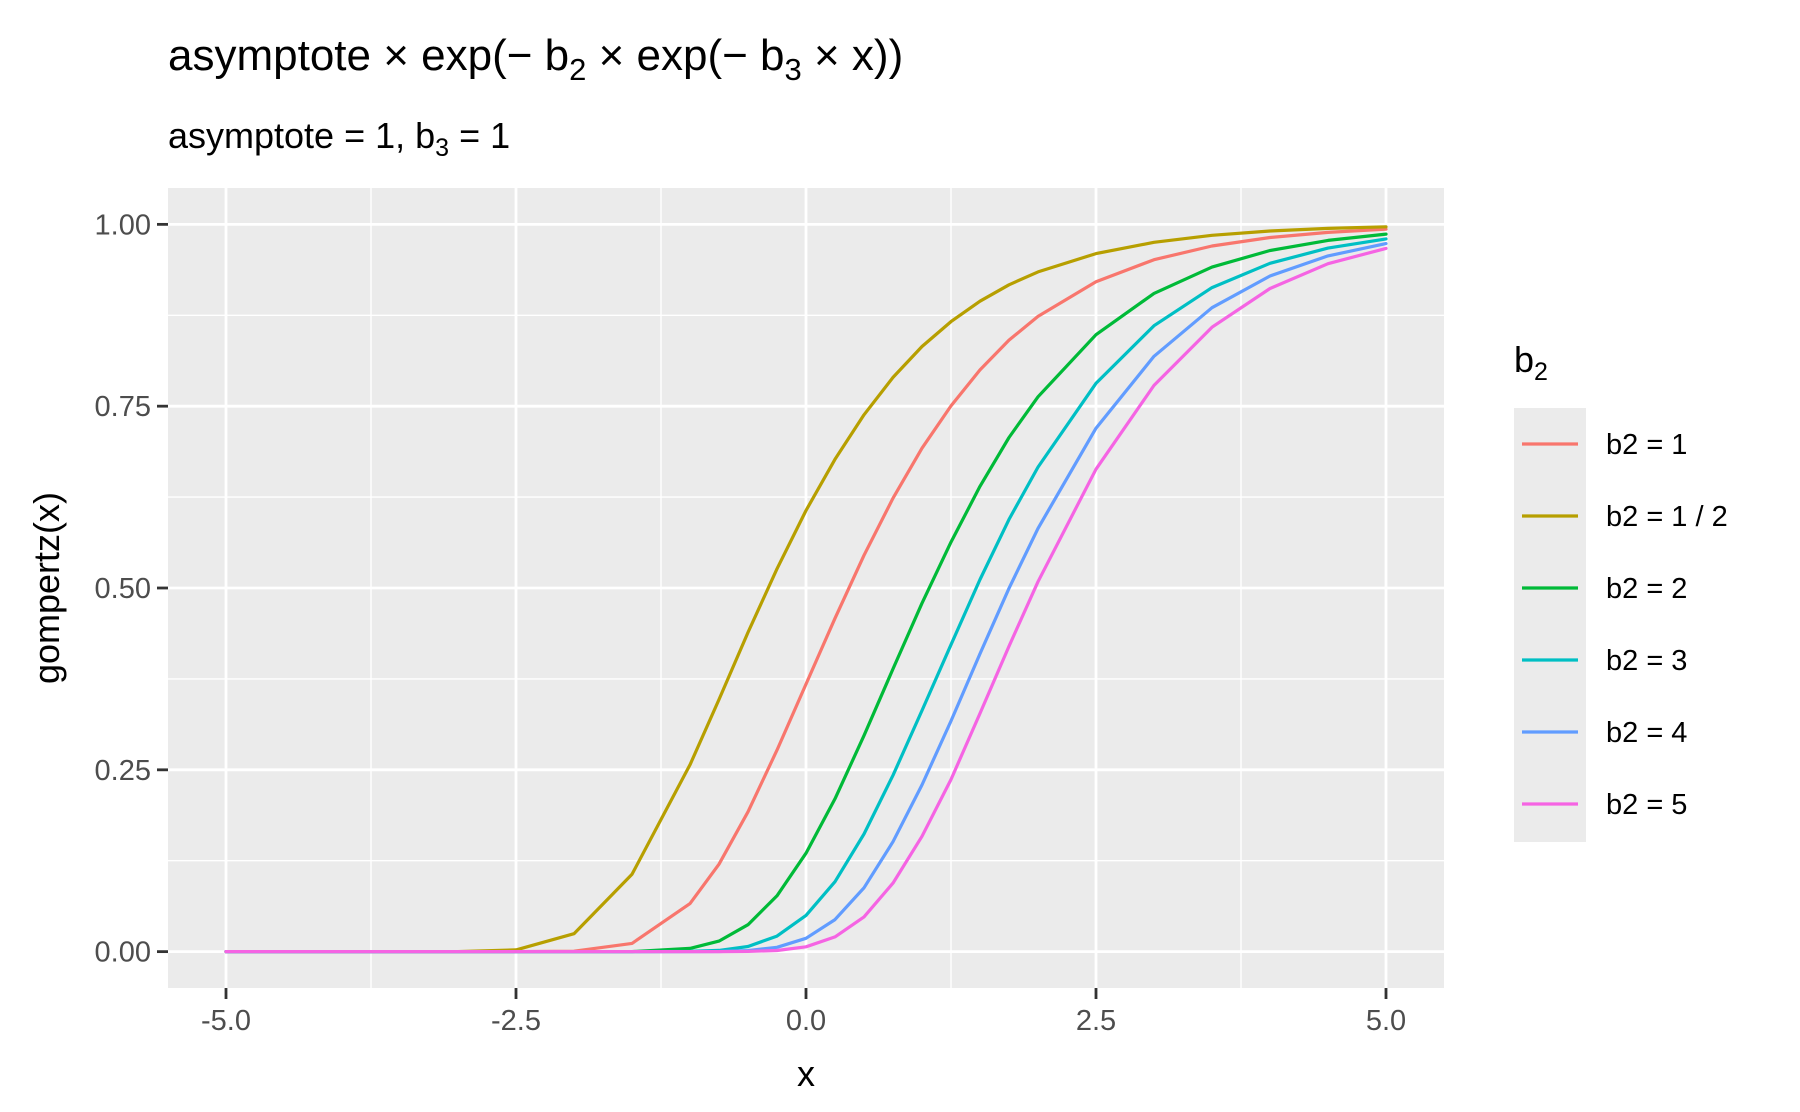 The image size is (1800, 1112). I want to click on legend-title-subscript: 2, so click(1541, 372).